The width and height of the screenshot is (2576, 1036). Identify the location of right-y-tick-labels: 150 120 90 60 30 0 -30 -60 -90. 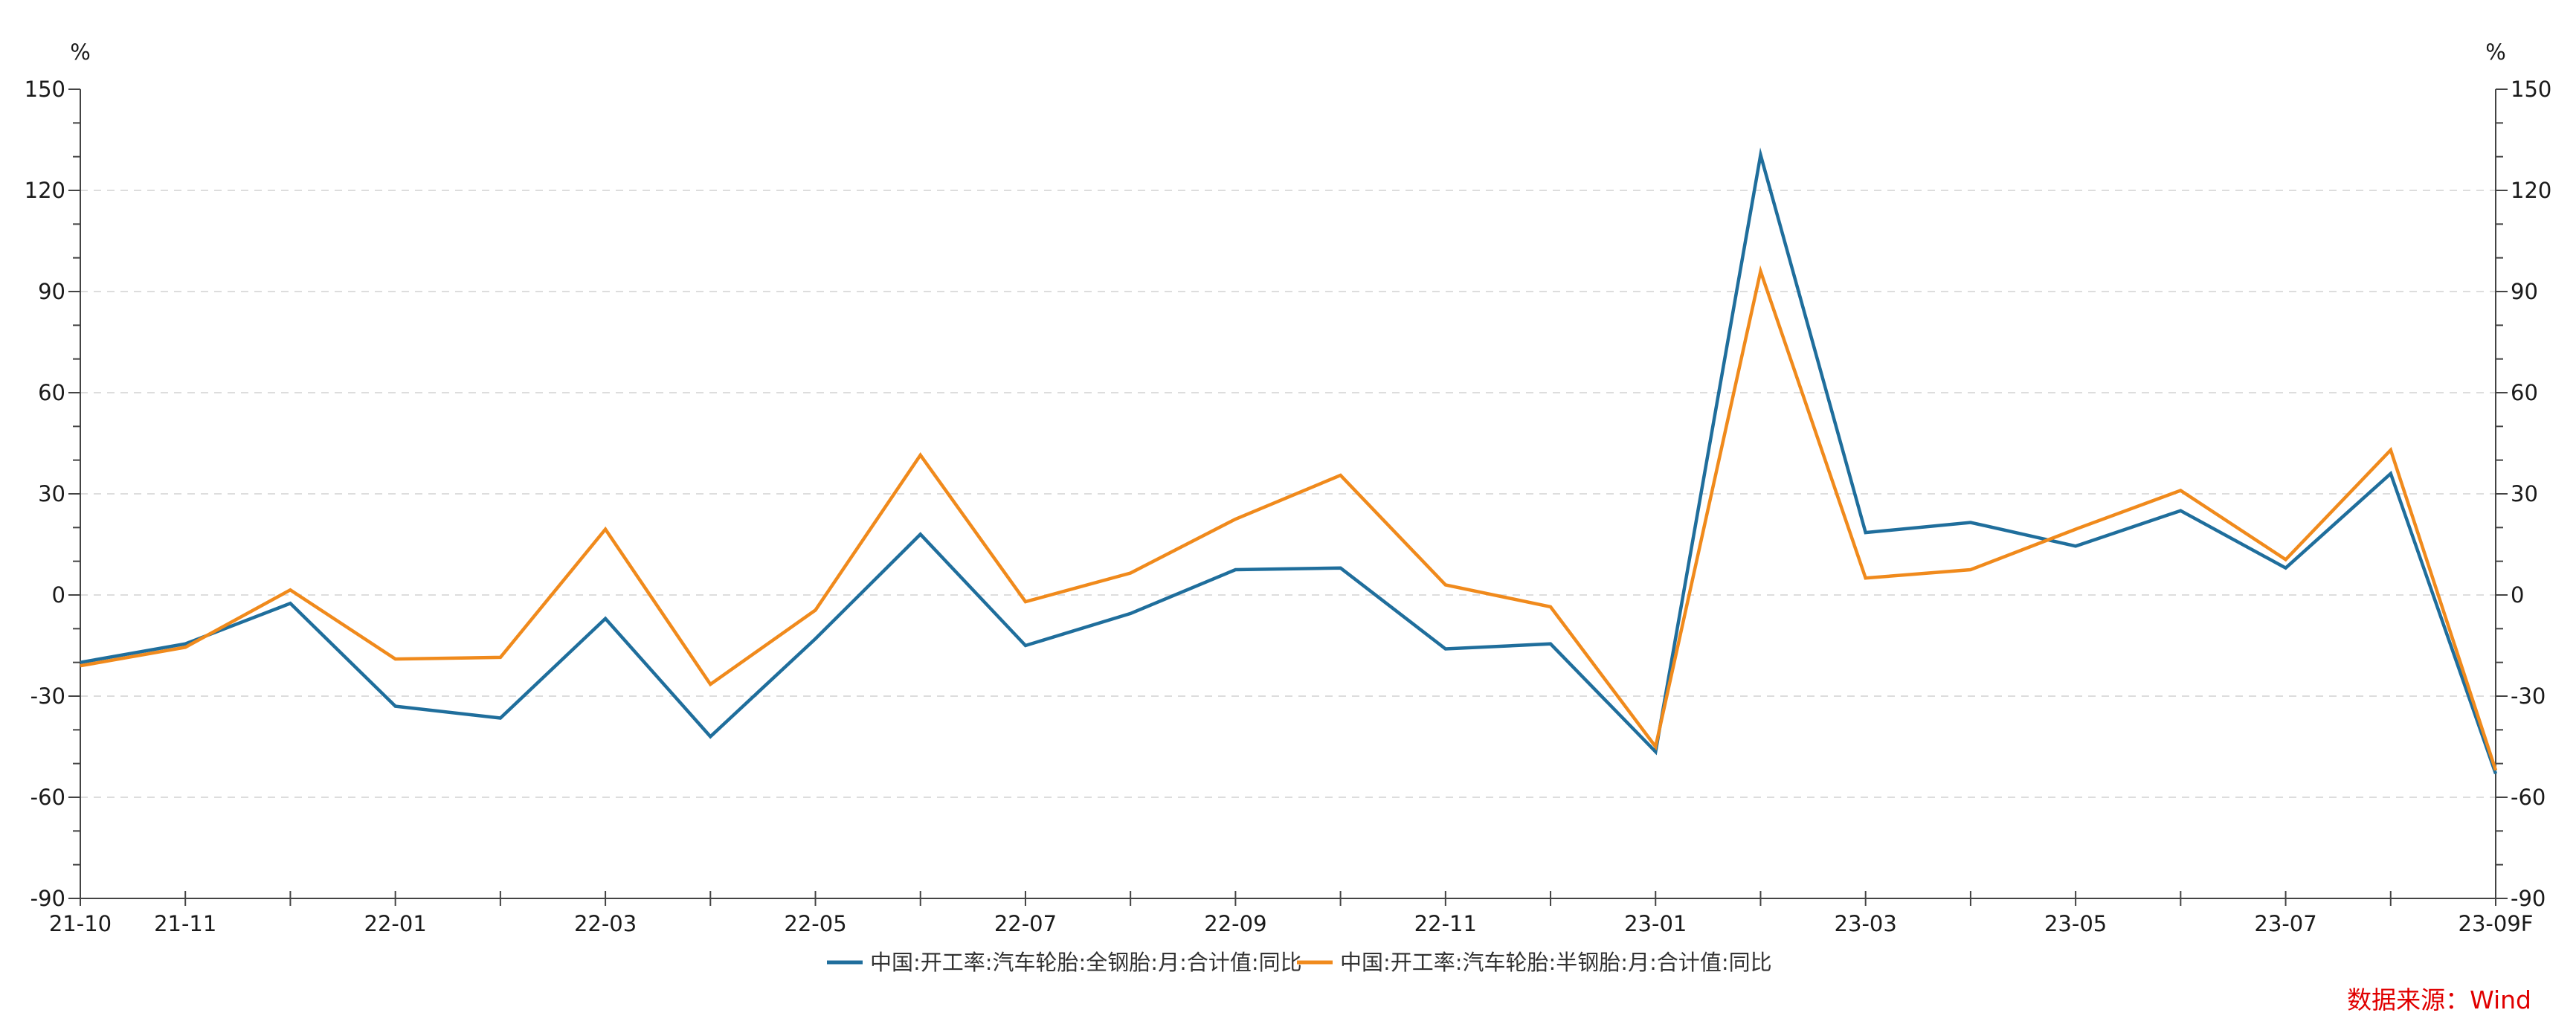
(2531, 494).